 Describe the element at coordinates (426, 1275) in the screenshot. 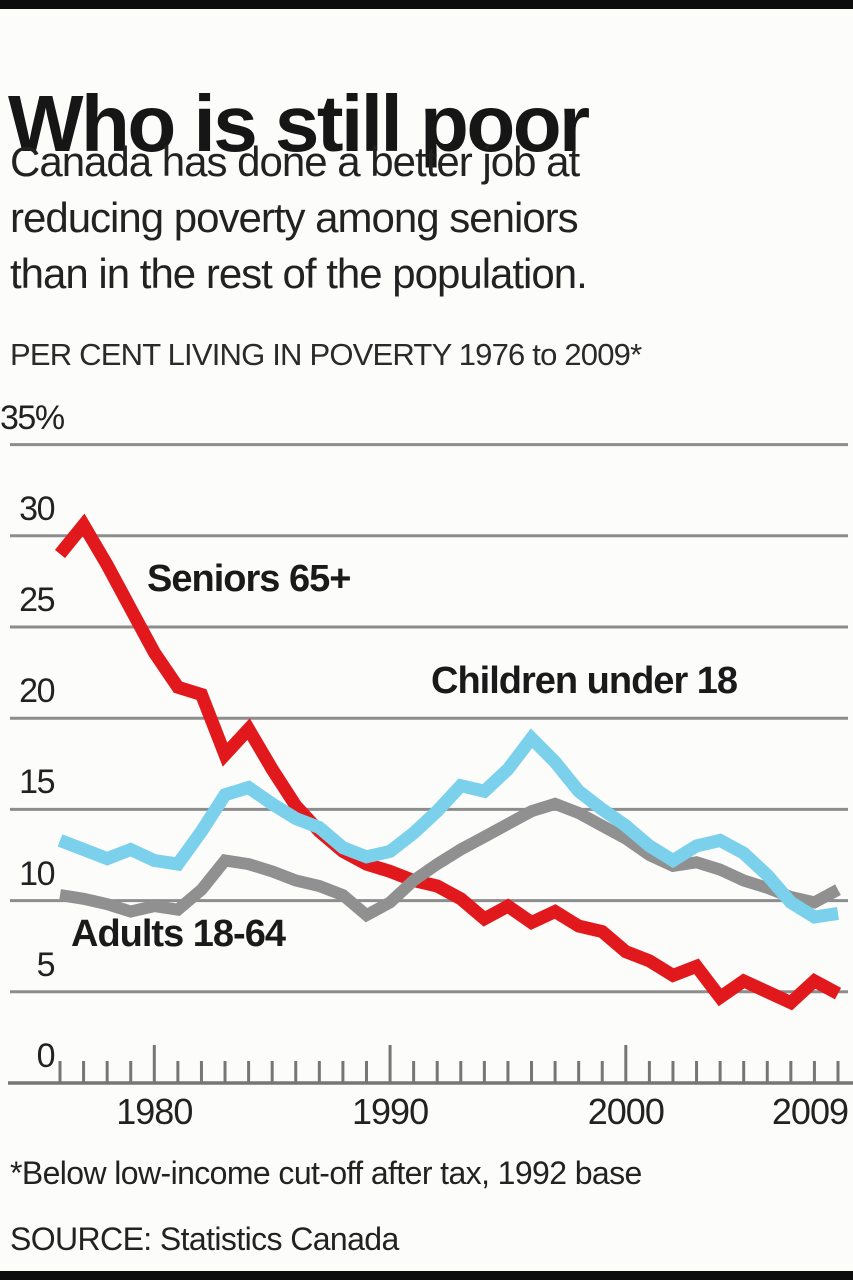

I see `bottom-rule` at that location.